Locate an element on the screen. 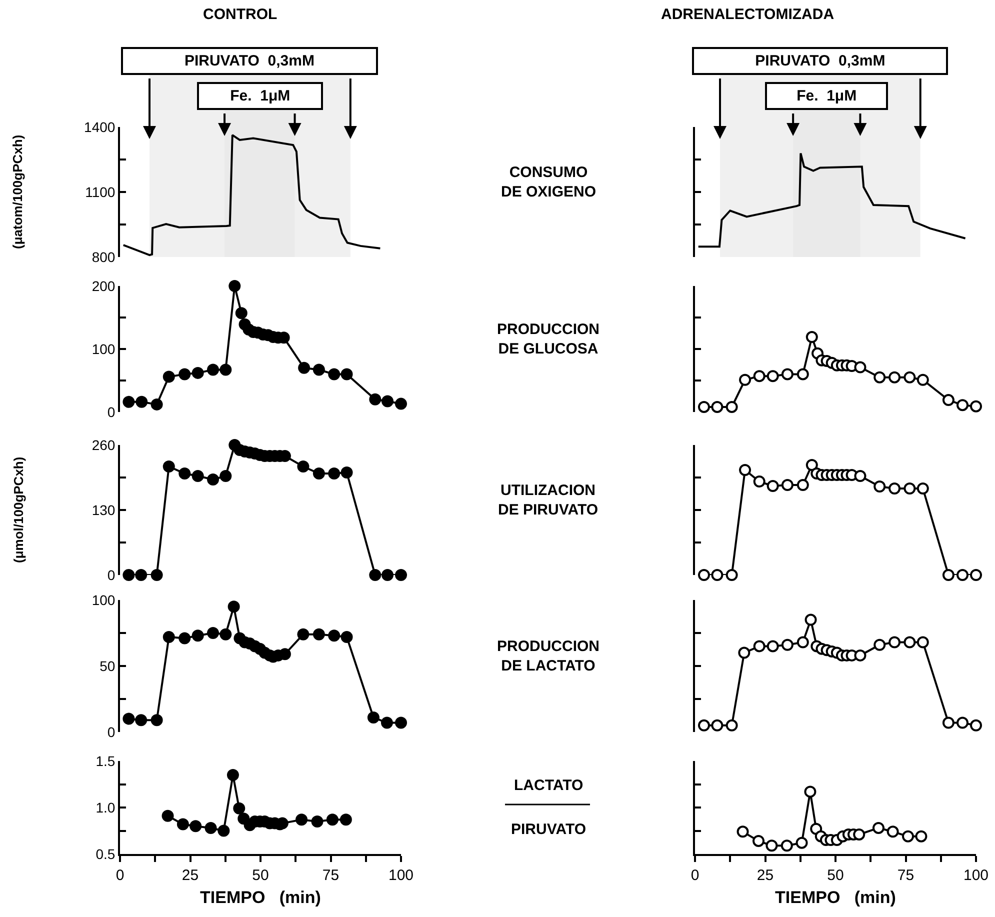 The width and height of the screenshot is (995, 917). y-tick-label: 260 is located at coordinates (104, 444).